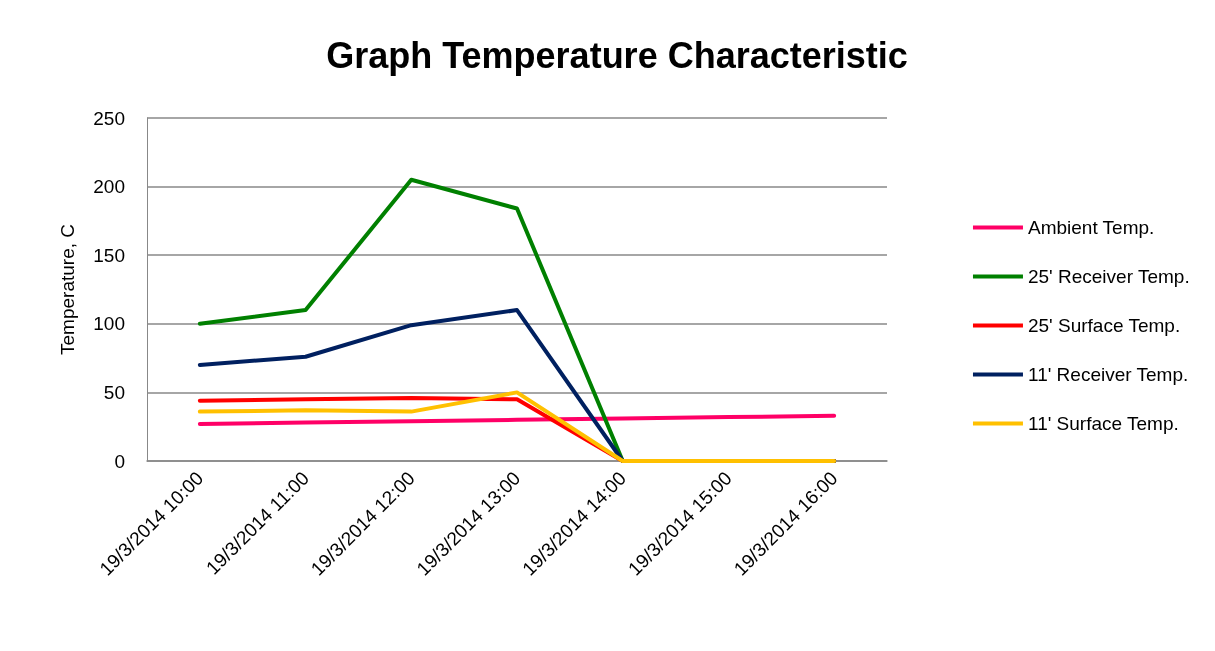 Image resolution: width=1215 pixels, height=651 pixels. What do you see at coordinates (617, 55) in the screenshot?
I see `chart-title: Graph Temperature Characteristic` at bounding box center [617, 55].